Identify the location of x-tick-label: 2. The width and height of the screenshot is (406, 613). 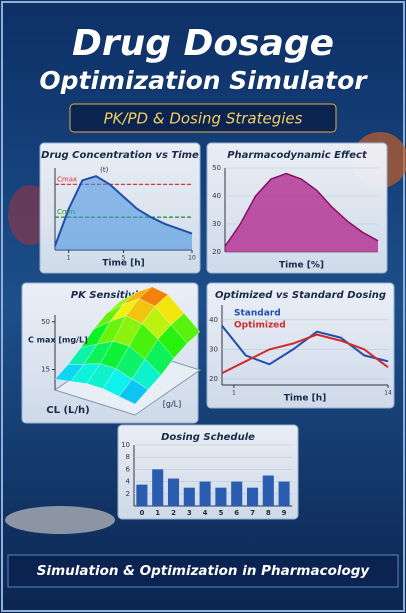
(173, 513).